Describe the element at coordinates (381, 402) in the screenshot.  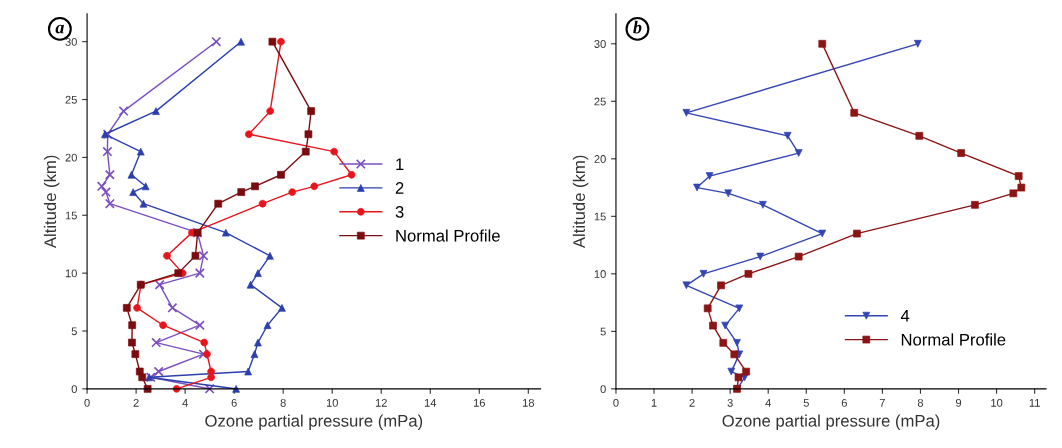
I see `x-tick-label: 12` at that location.